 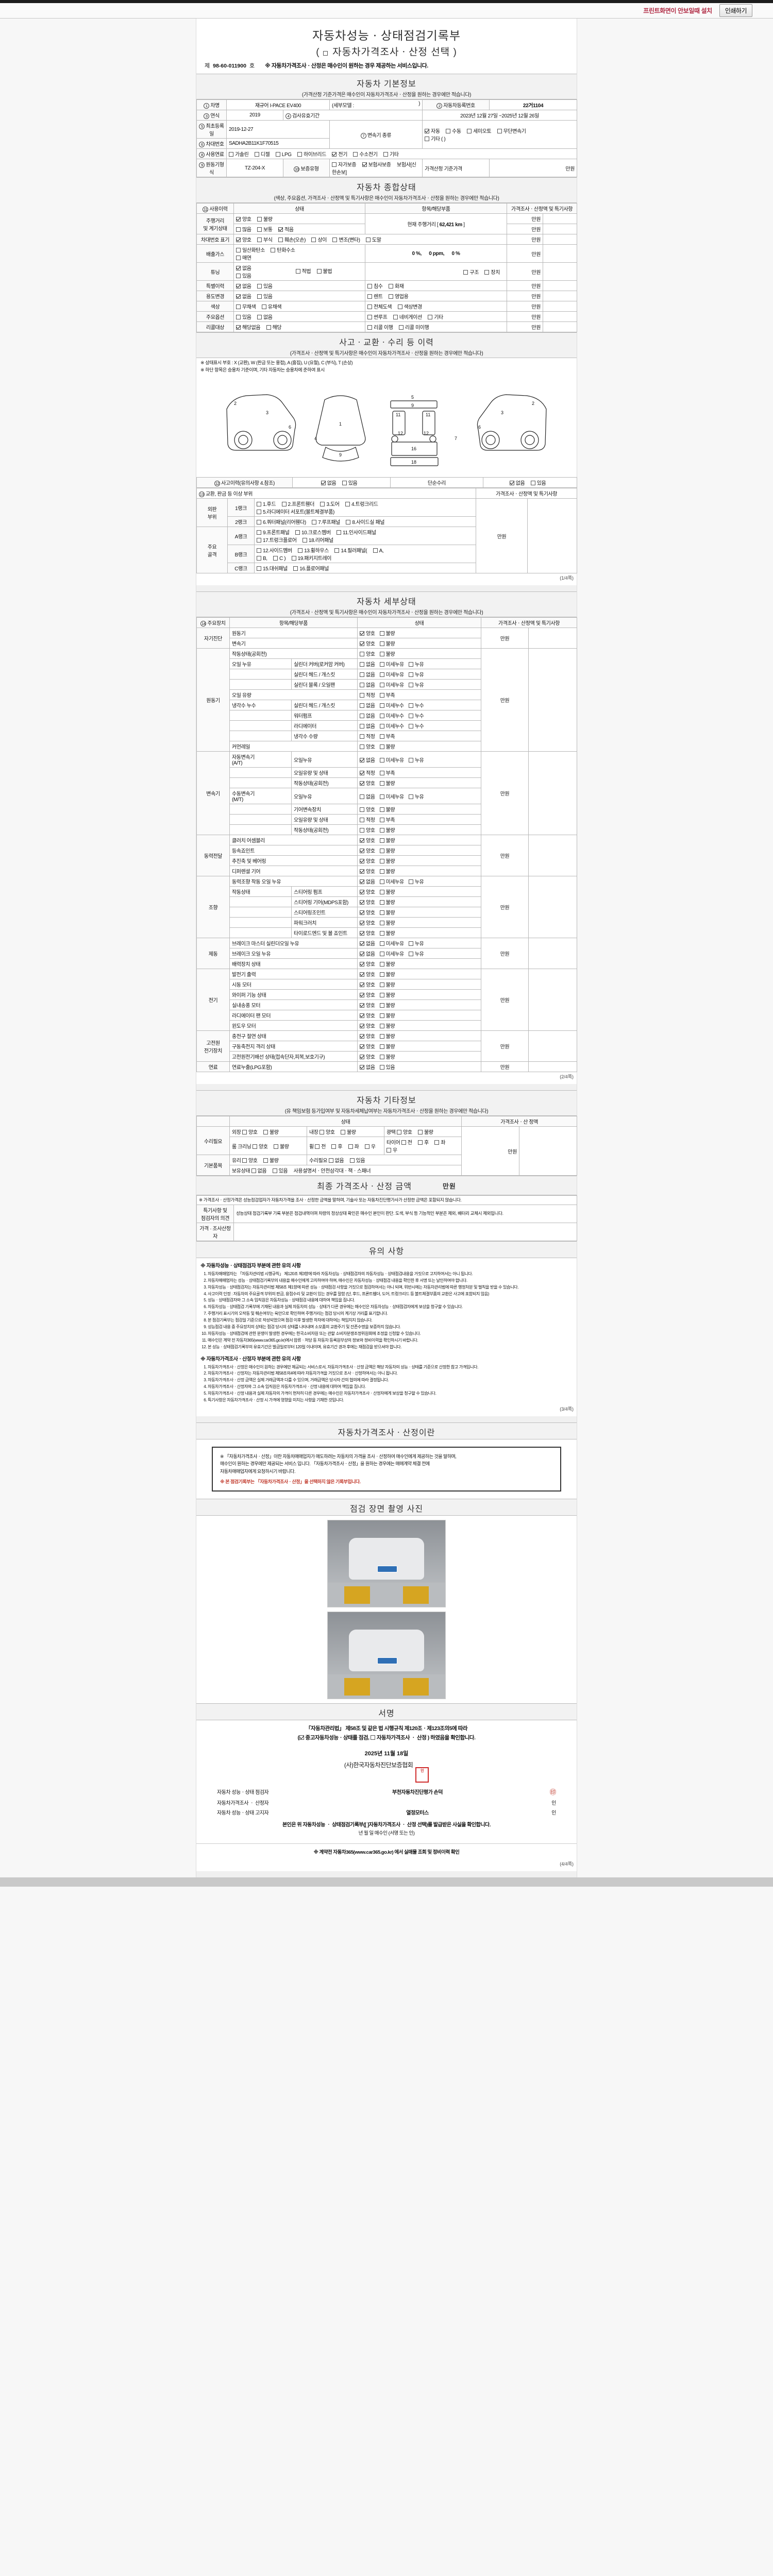 I want to click on opt-wheel-front: 전, so click(x=320, y=1146).